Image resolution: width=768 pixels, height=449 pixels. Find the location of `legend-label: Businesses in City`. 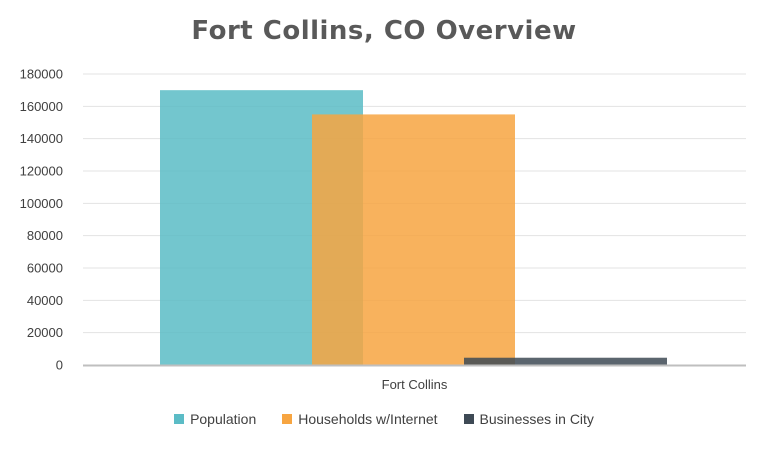

legend-label: Businesses in City is located at coordinates (536, 419).